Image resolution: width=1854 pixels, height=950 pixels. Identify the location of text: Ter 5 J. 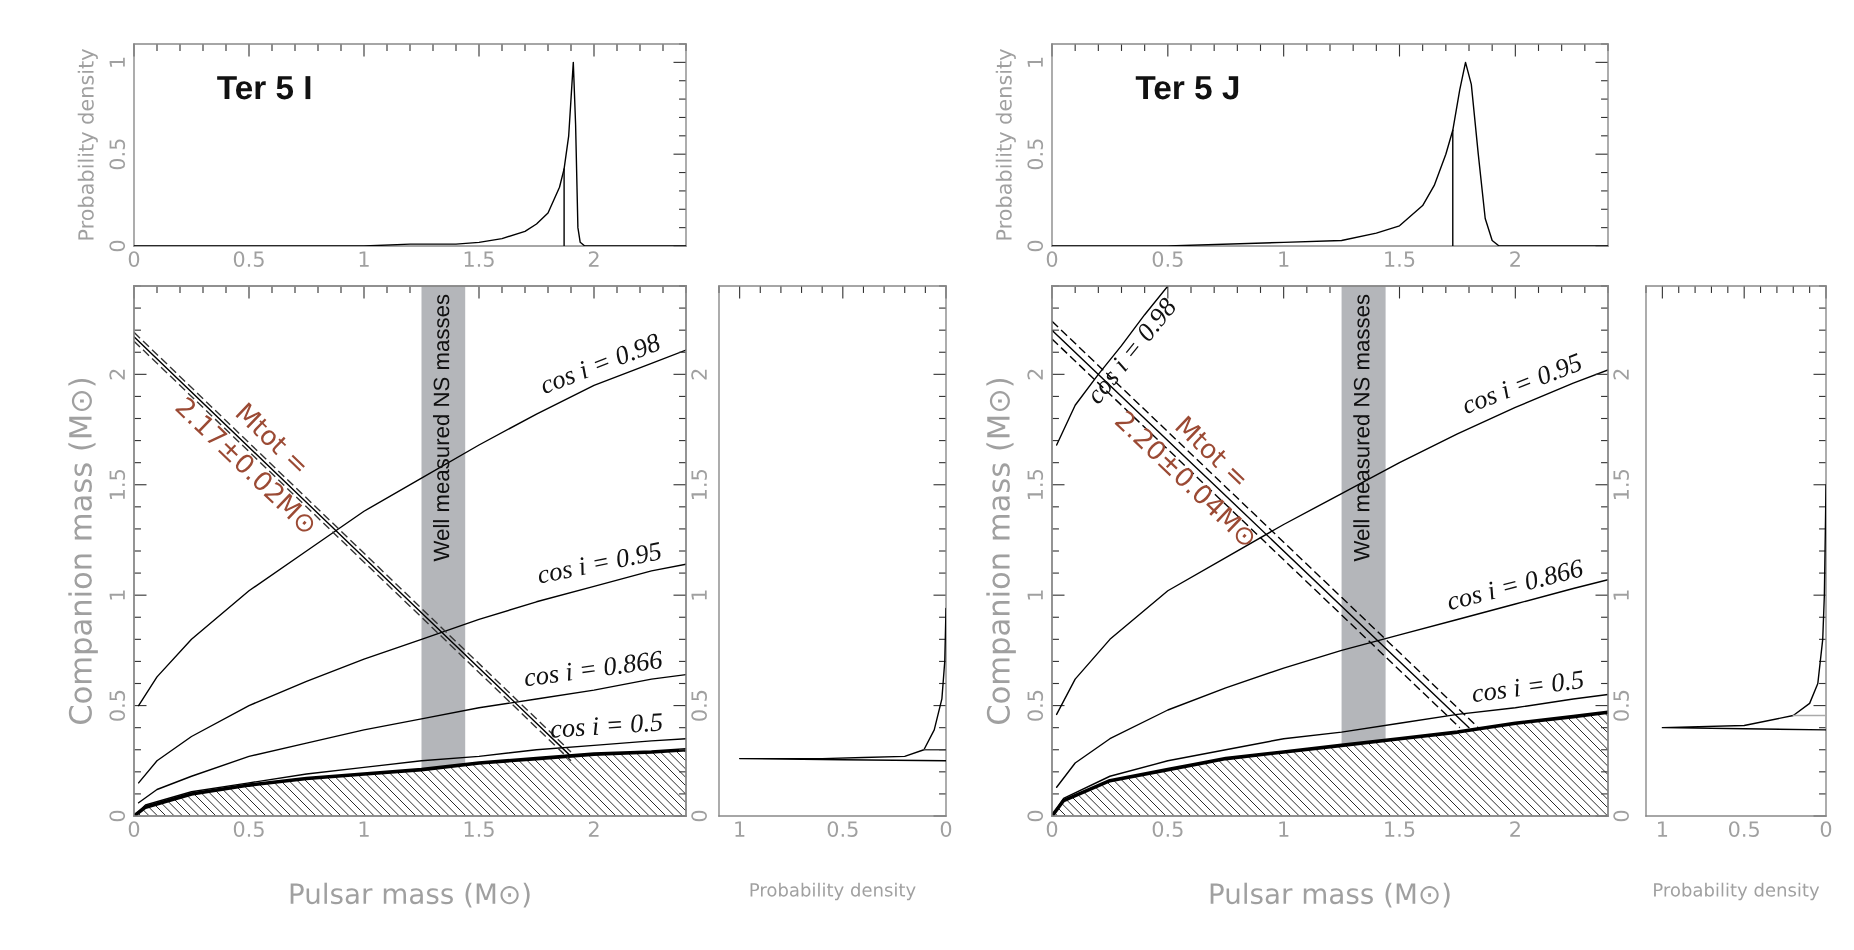
(1187, 88).